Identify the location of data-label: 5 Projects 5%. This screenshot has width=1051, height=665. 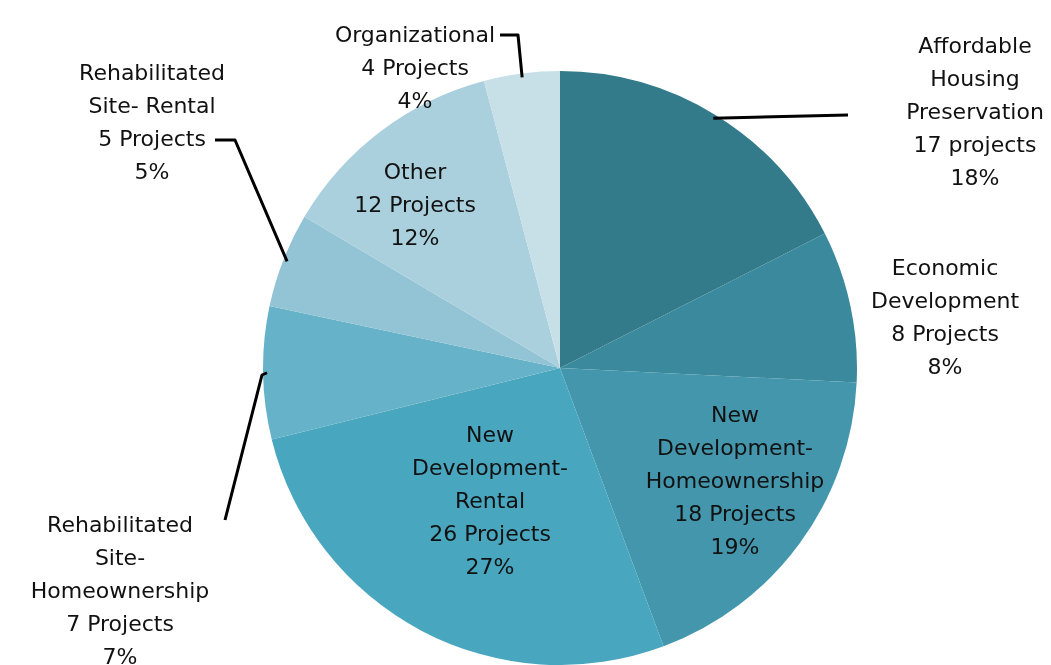
(152, 154).